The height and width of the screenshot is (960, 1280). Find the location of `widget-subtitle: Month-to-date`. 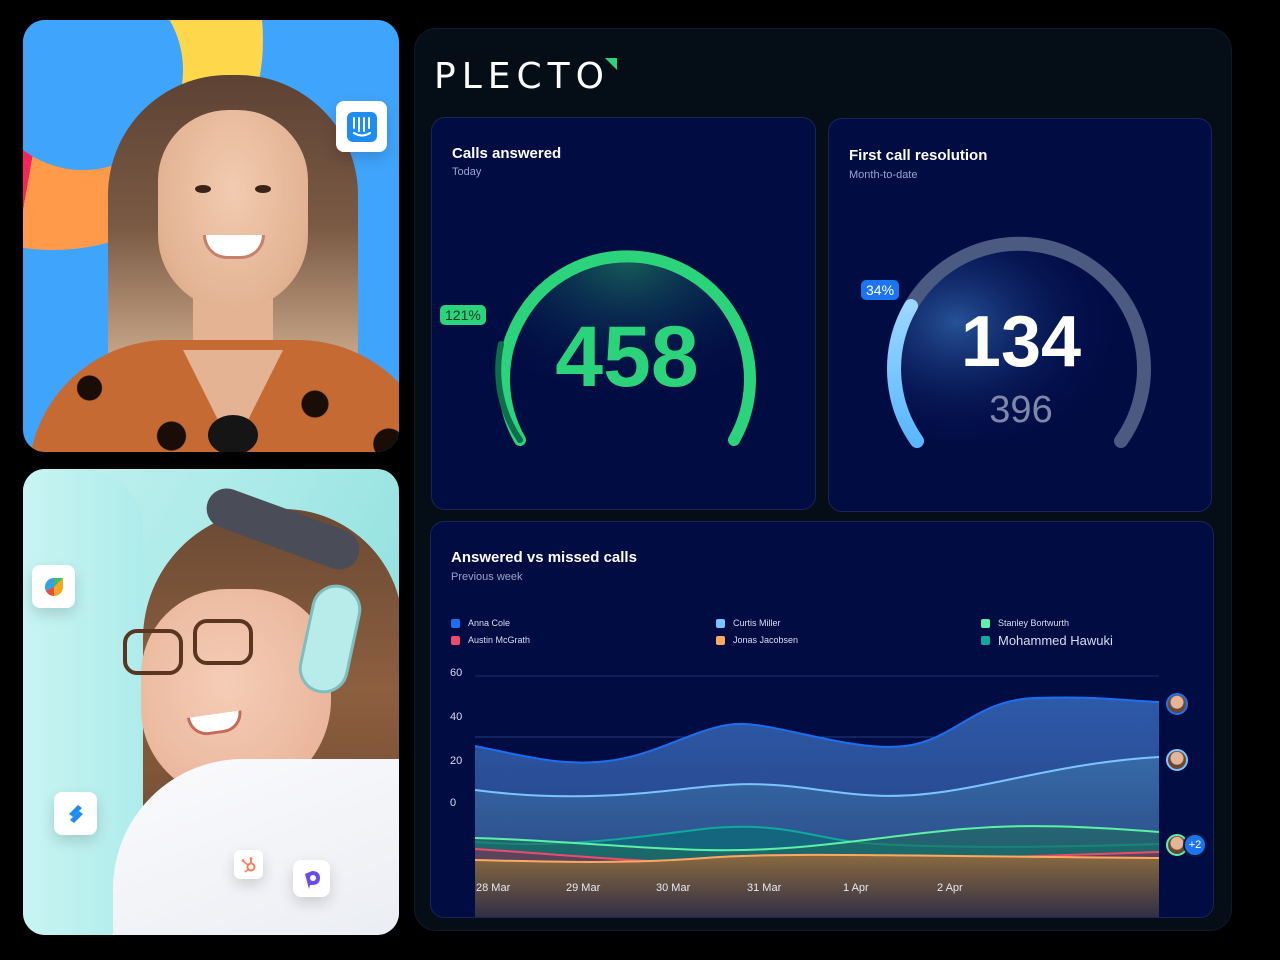

widget-subtitle: Month-to-date is located at coordinates (883, 175).